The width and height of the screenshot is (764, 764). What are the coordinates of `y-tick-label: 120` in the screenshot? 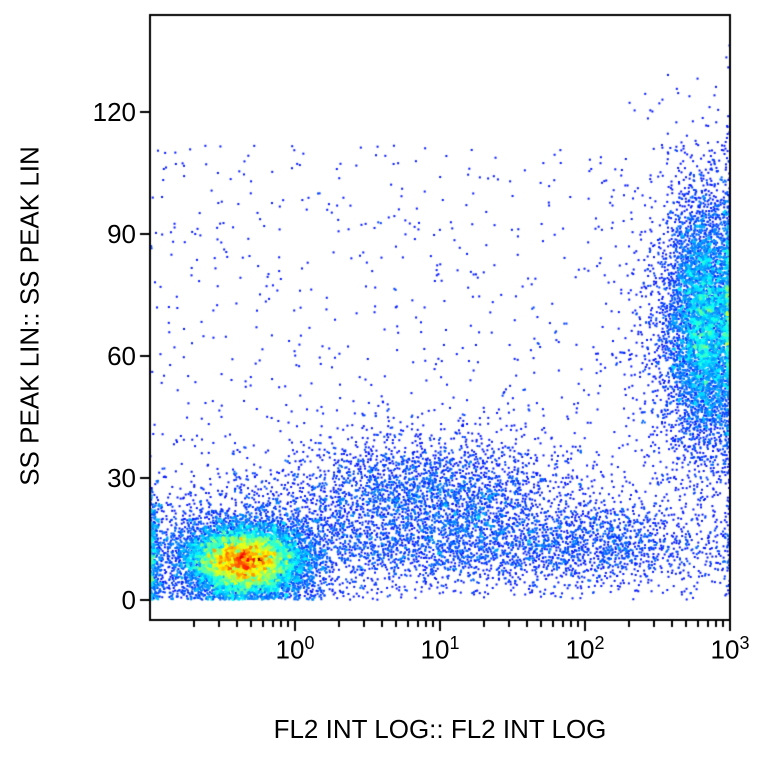 It's located at (114, 112).